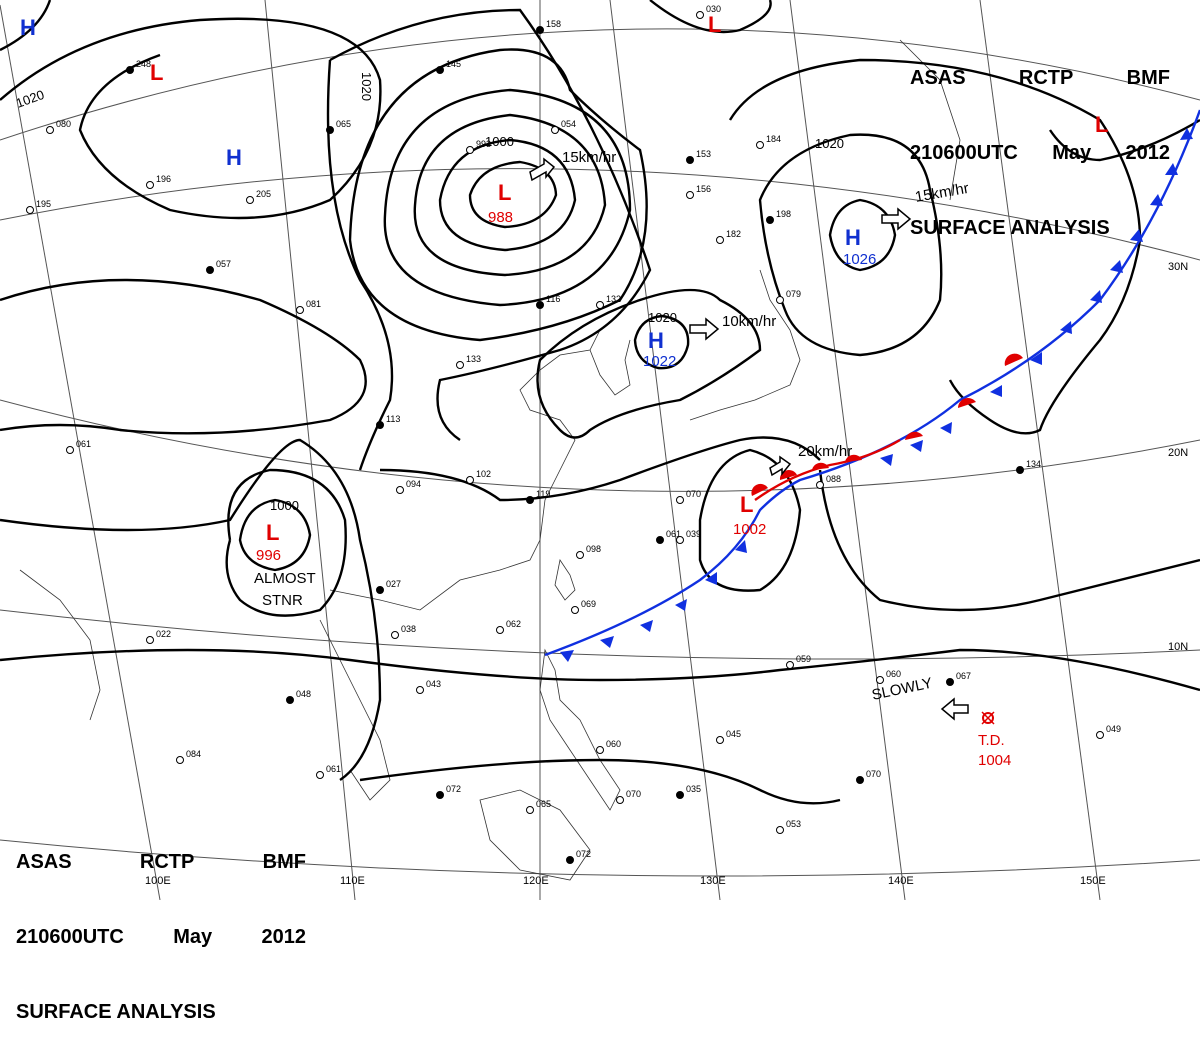 The width and height of the screenshot is (1200, 1050). What do you see at coordinates (156, 72) in the screenshot?
I see `low-nw-letter: L` at bounding box center [156, 72].